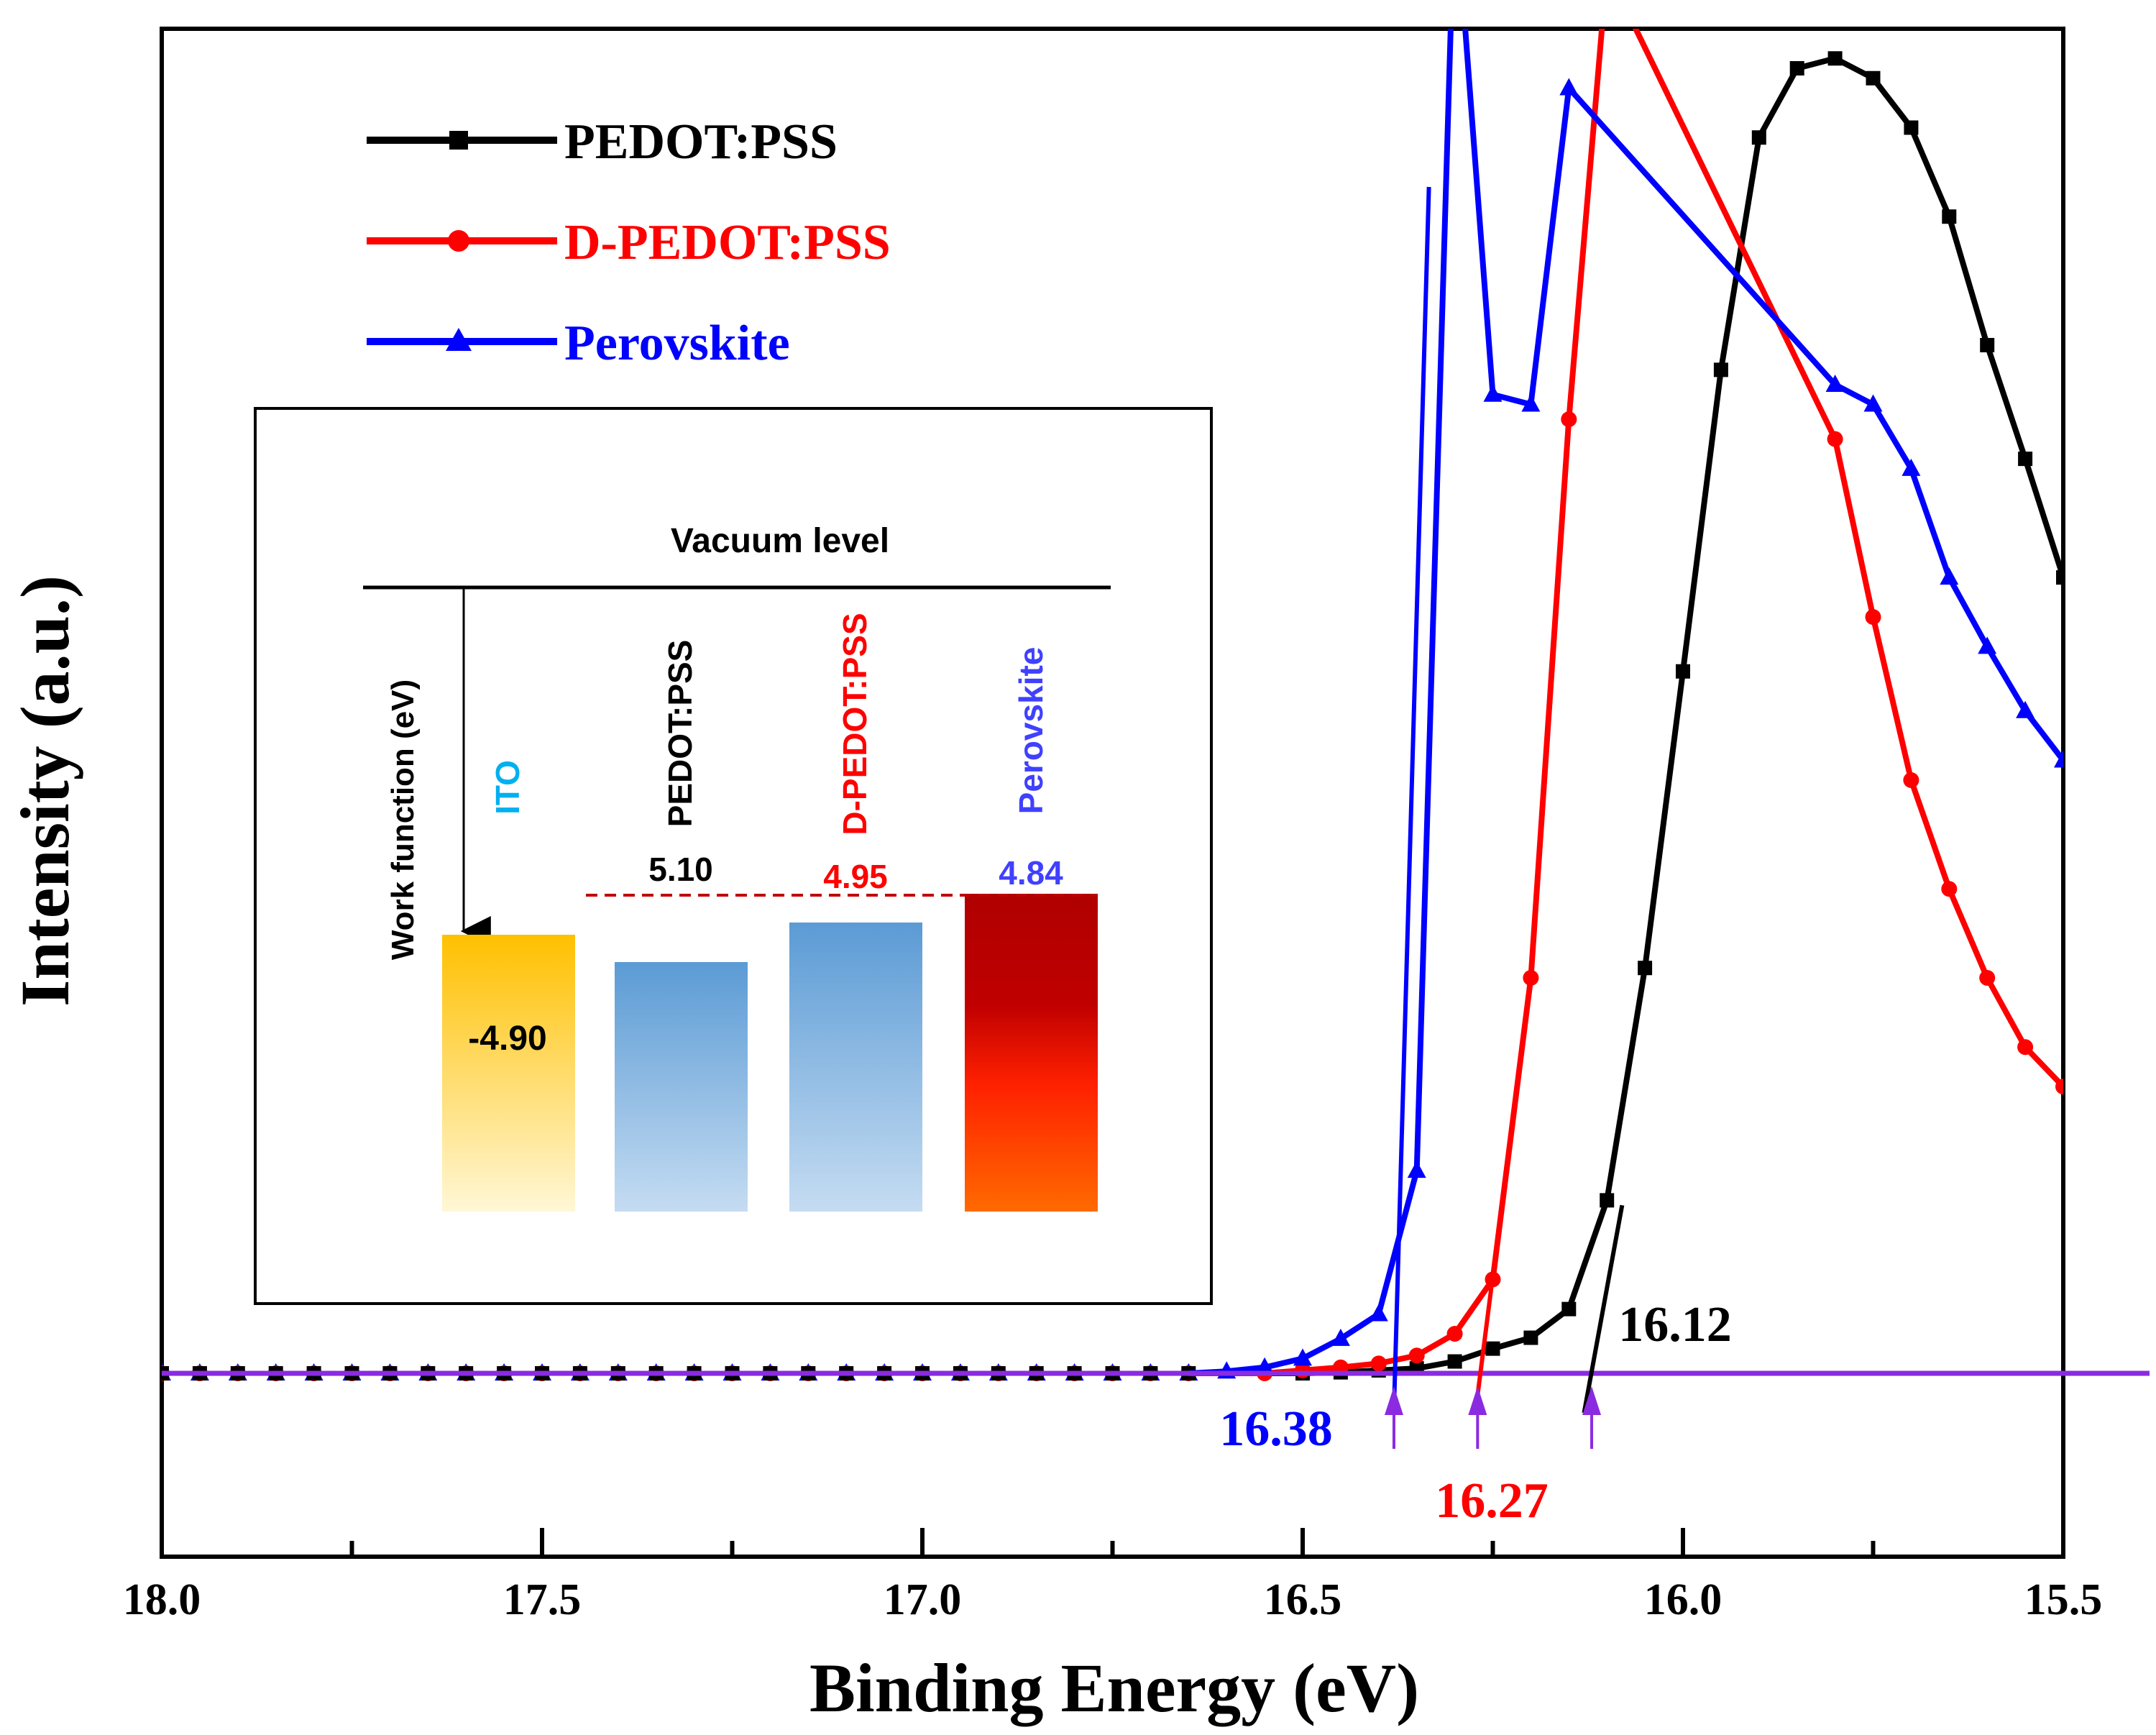 The height and width of the screenshot is (1735, 2156). What do you see at coordinates (1031, 873) in the screenshot?
I see `bar-value-perovskite: 4.84` at bounding box center [1031, 873].